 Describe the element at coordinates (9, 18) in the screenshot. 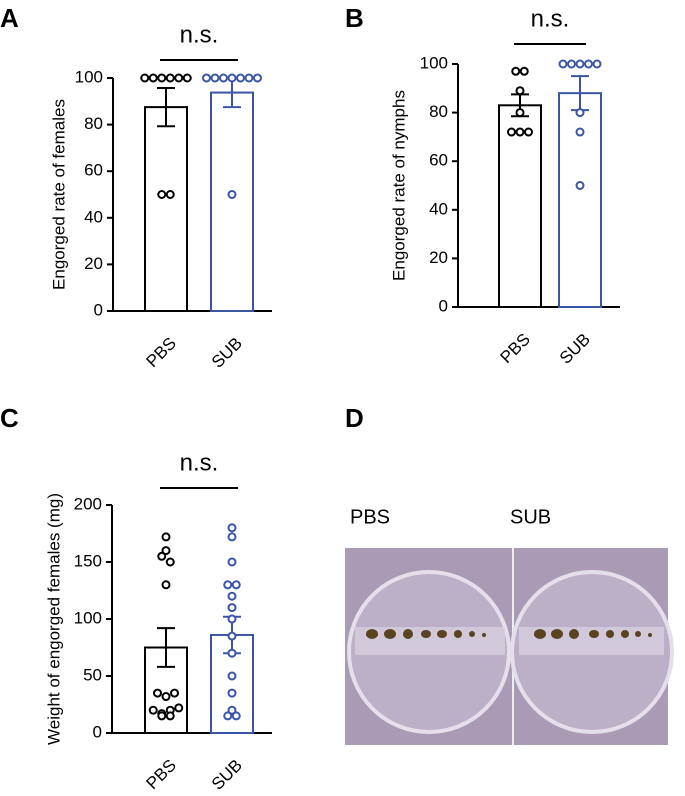

I see `panel-label: A` at that location.